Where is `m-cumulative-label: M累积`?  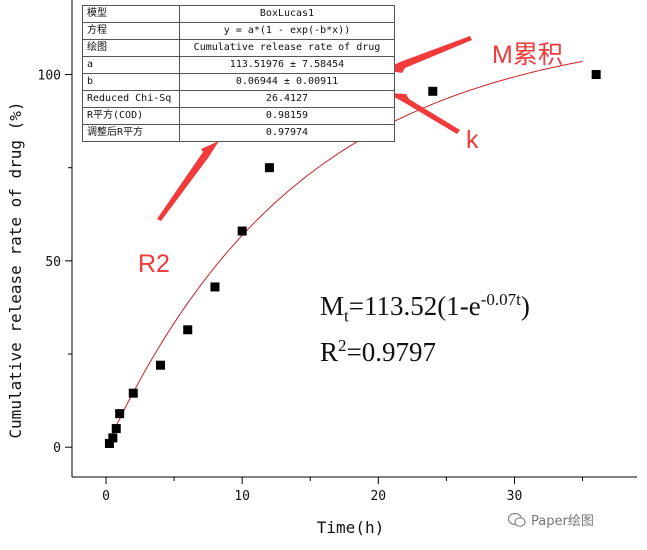 m-cumulative-label: M累积 is located at coordinates (527, 55).